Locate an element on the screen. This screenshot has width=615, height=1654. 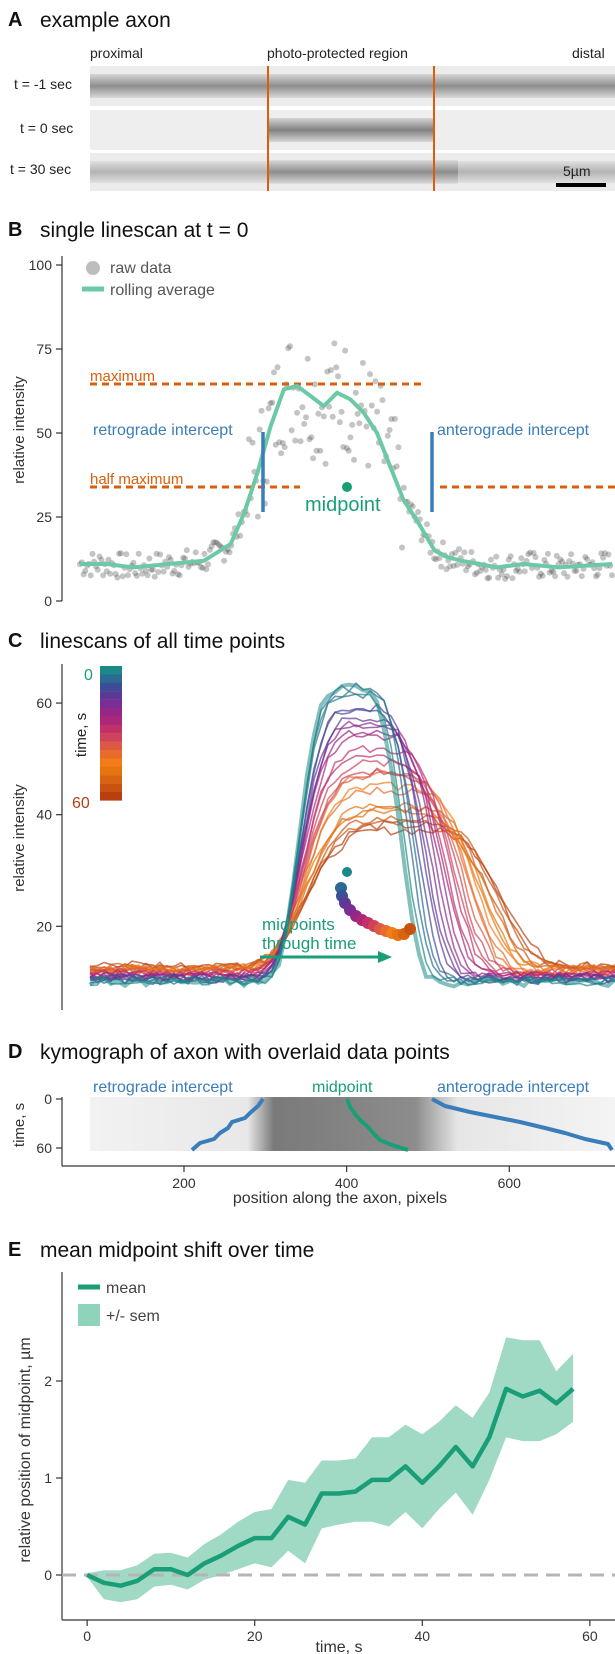
panel-e-x-label: time, s is located at coordinates (338, 1646).